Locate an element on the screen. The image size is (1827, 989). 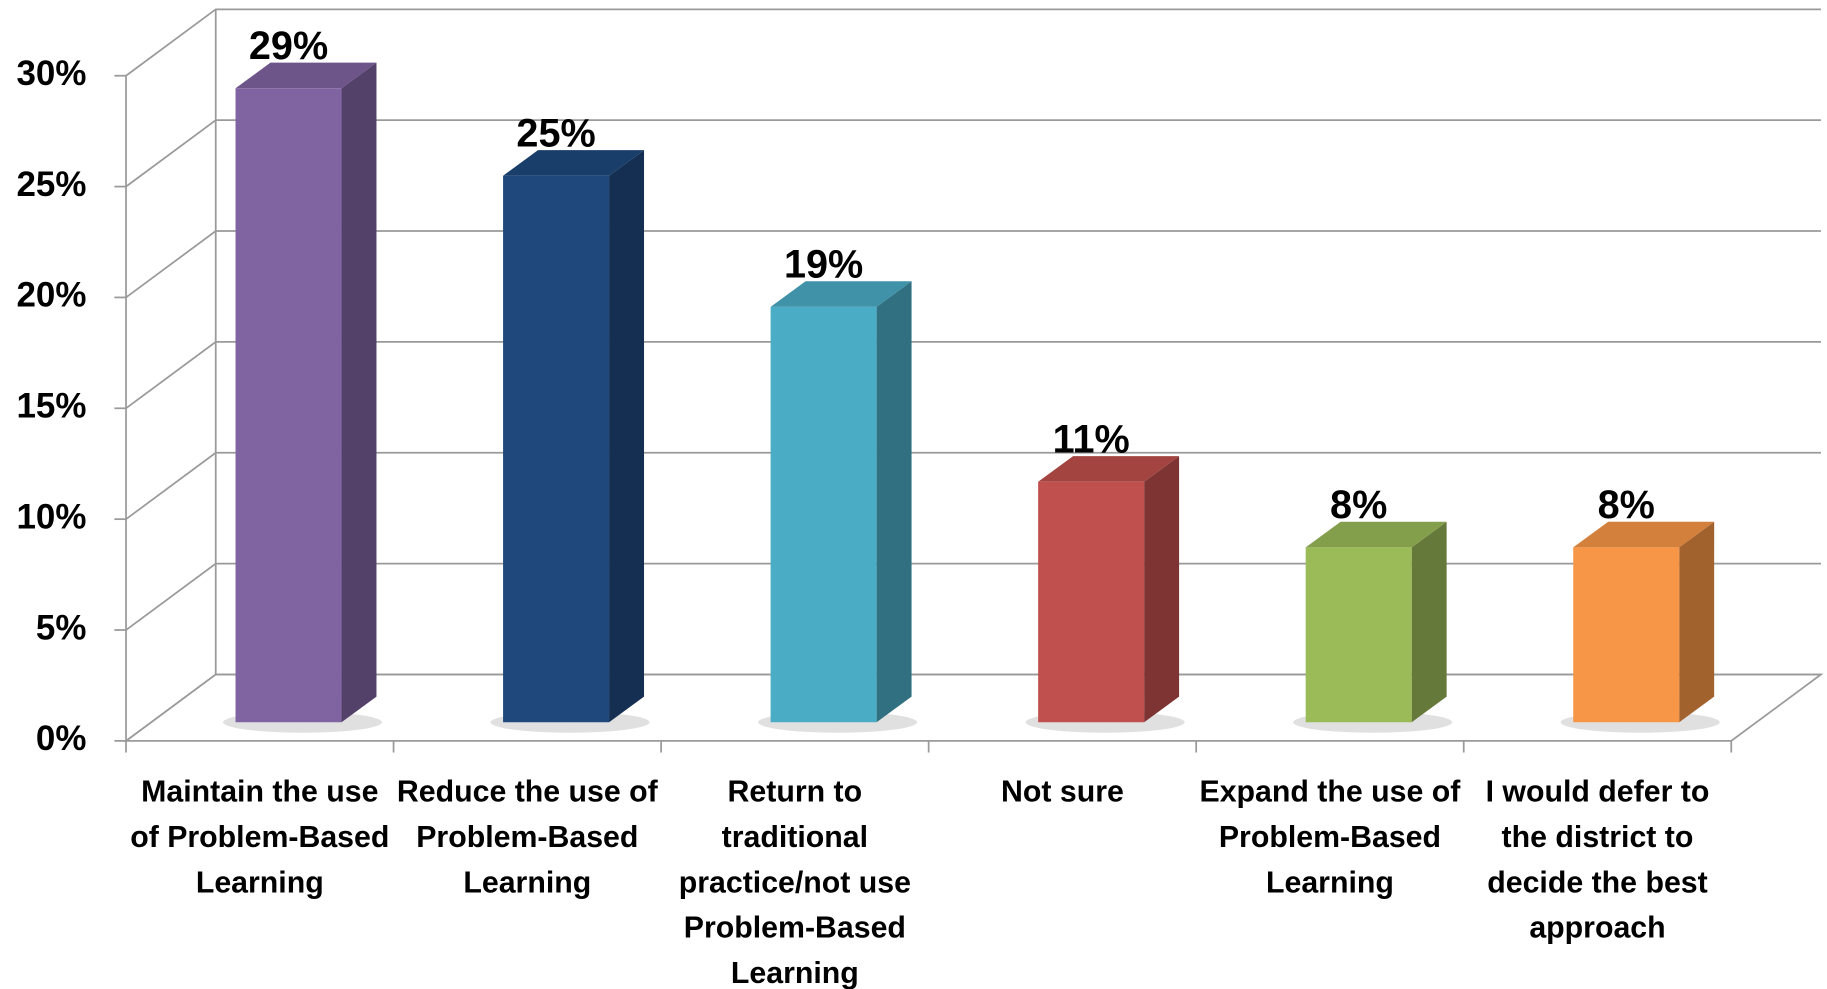
y-tick-label: 15% is located at coordinates (51, 406).